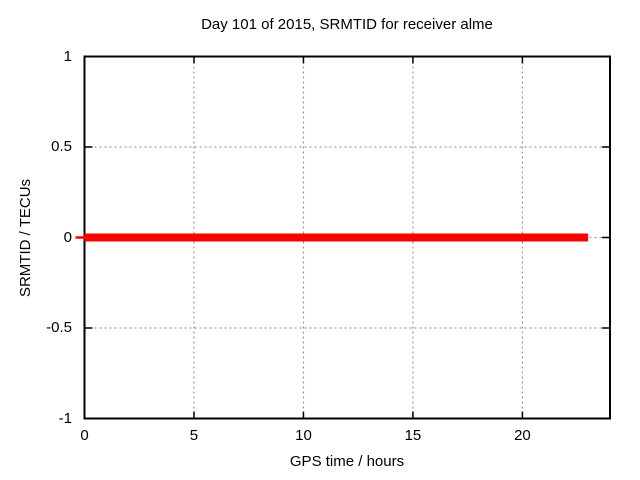 The width and height of the screenshot is (640, 480). Describe the element at coordinates (413, 435) in the screenshot. I see `x-tick-label: 15` at that location.